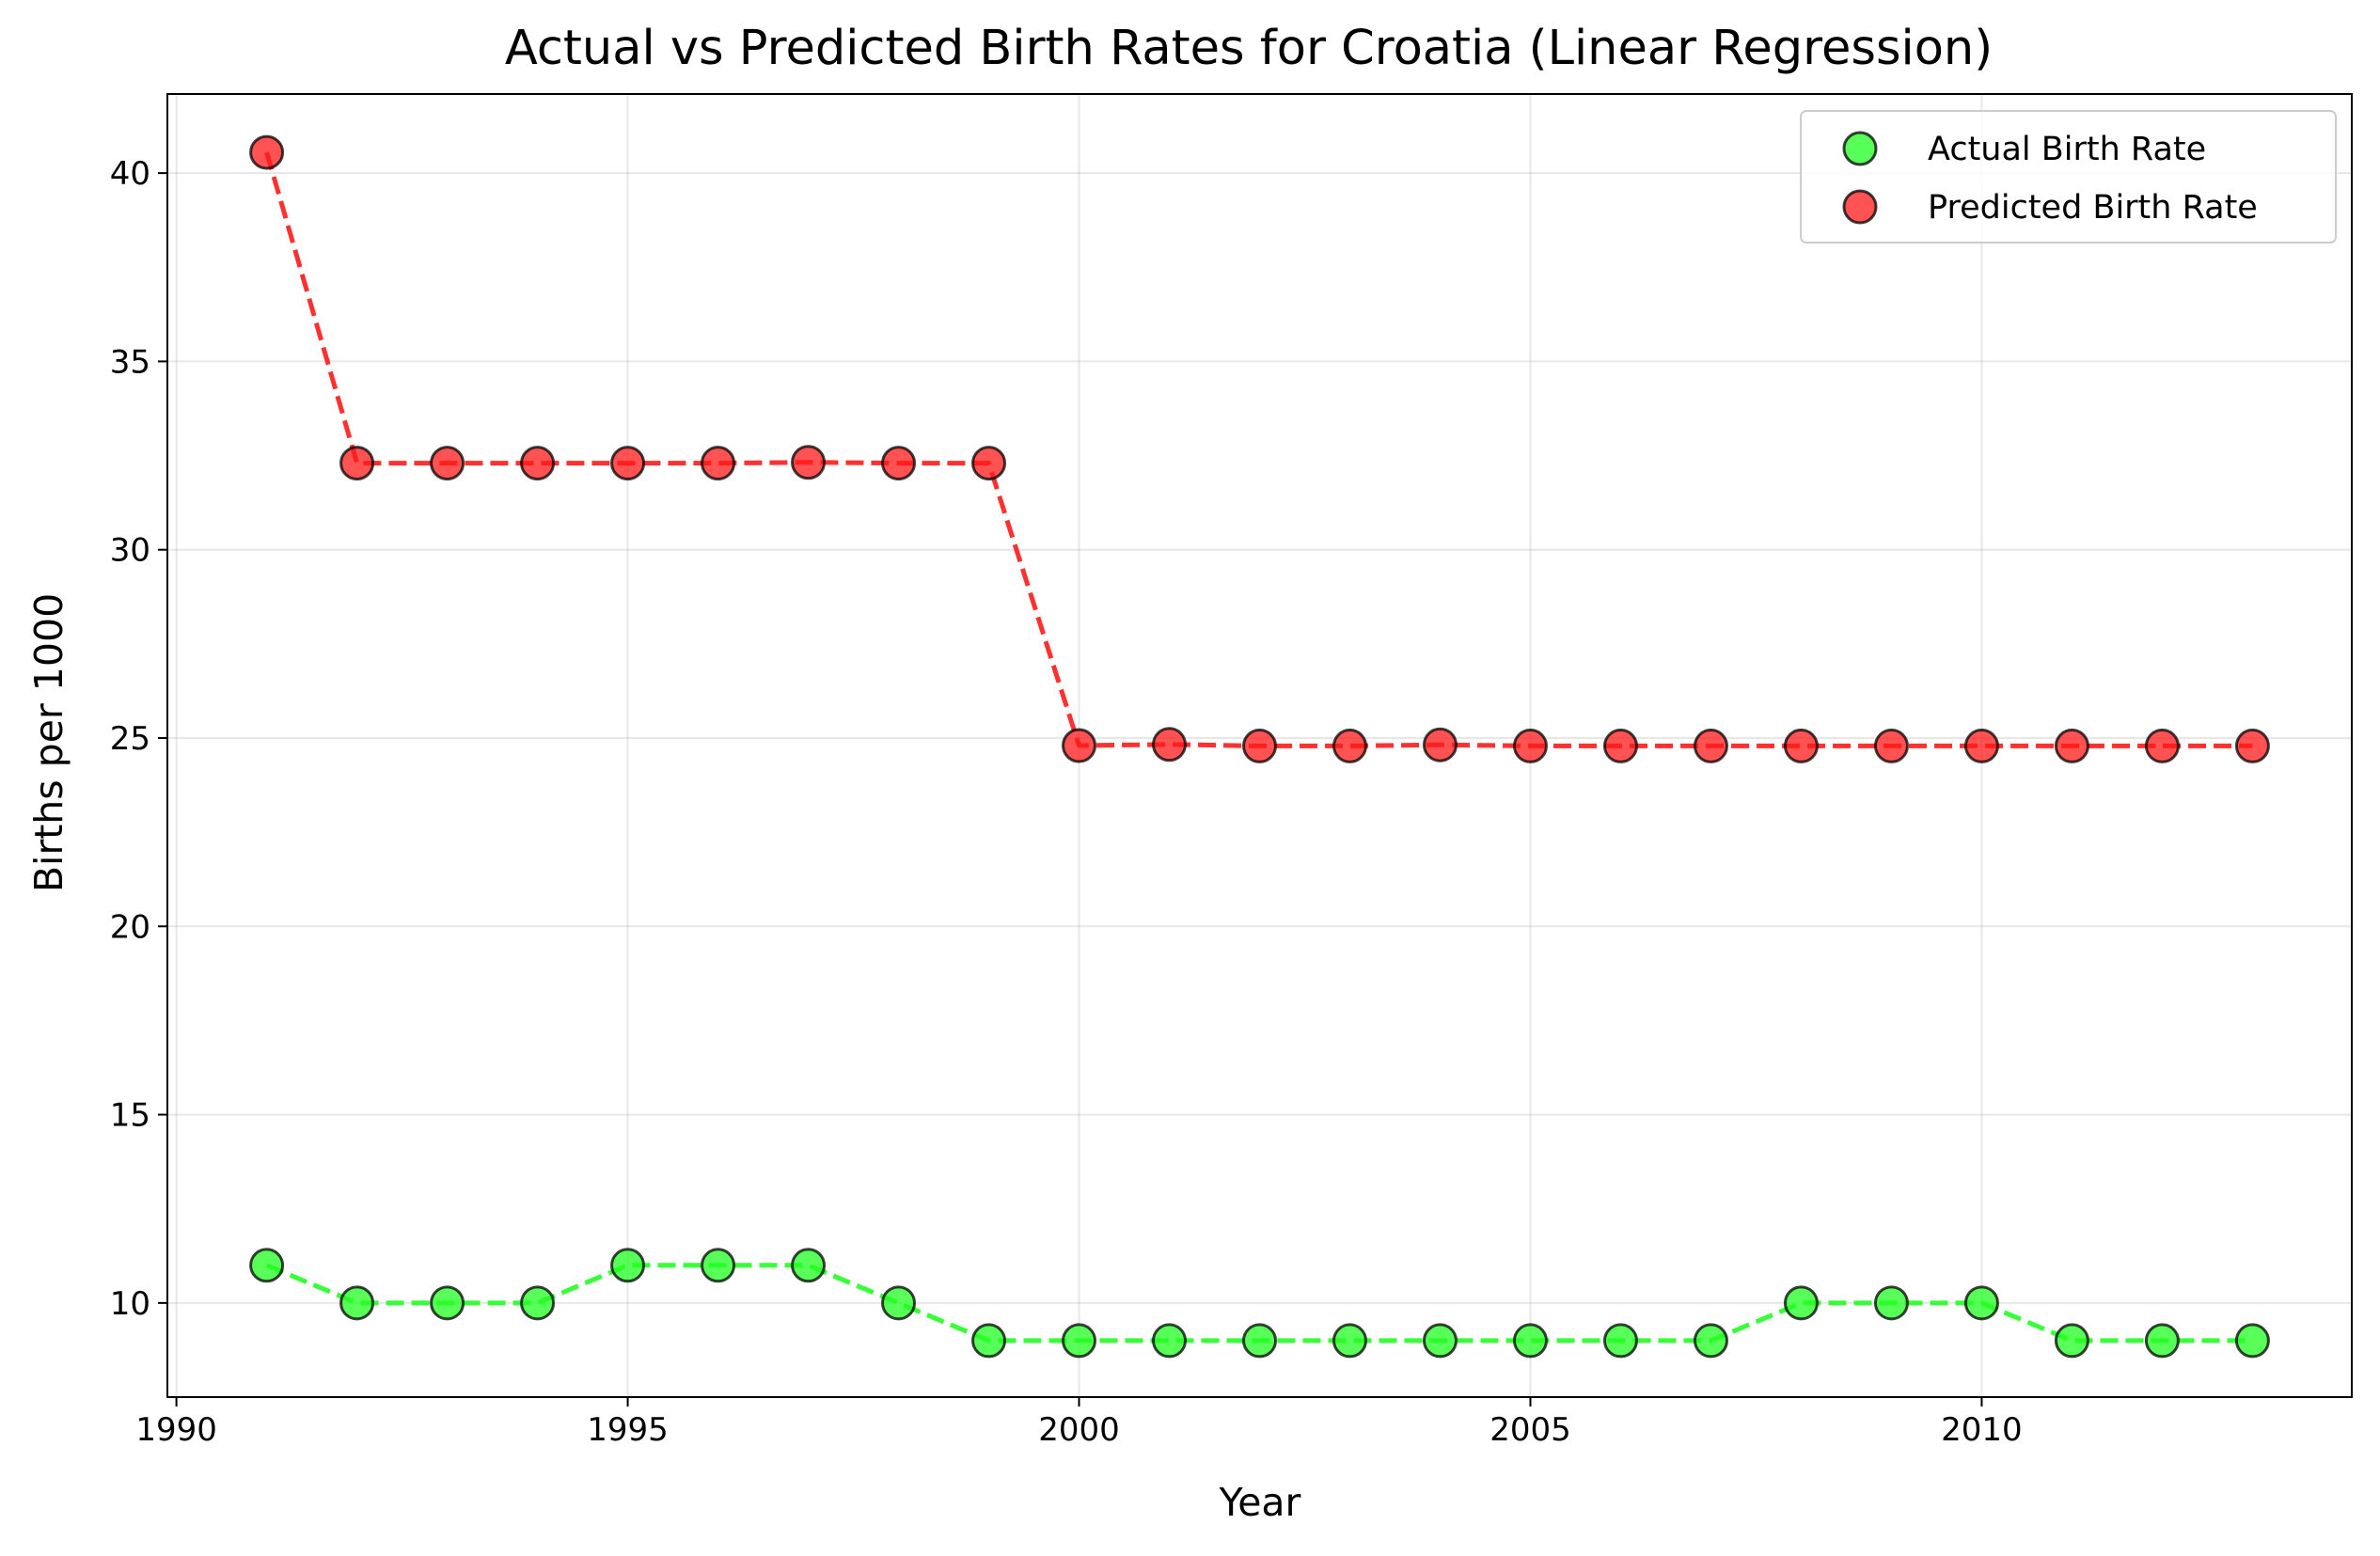  What do you see at coordinates (130, 1304) in the screenshot?
I see `y-tick-label: 10` at bounding box center [130, 1304].